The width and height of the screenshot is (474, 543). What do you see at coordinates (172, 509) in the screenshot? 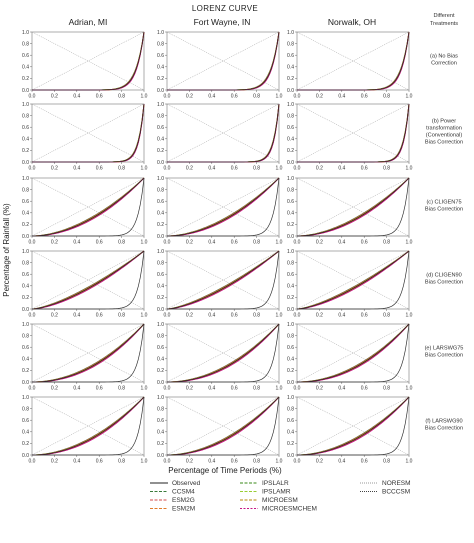
I see `legend-item: ESM2M` at bounding box center [172, 509].